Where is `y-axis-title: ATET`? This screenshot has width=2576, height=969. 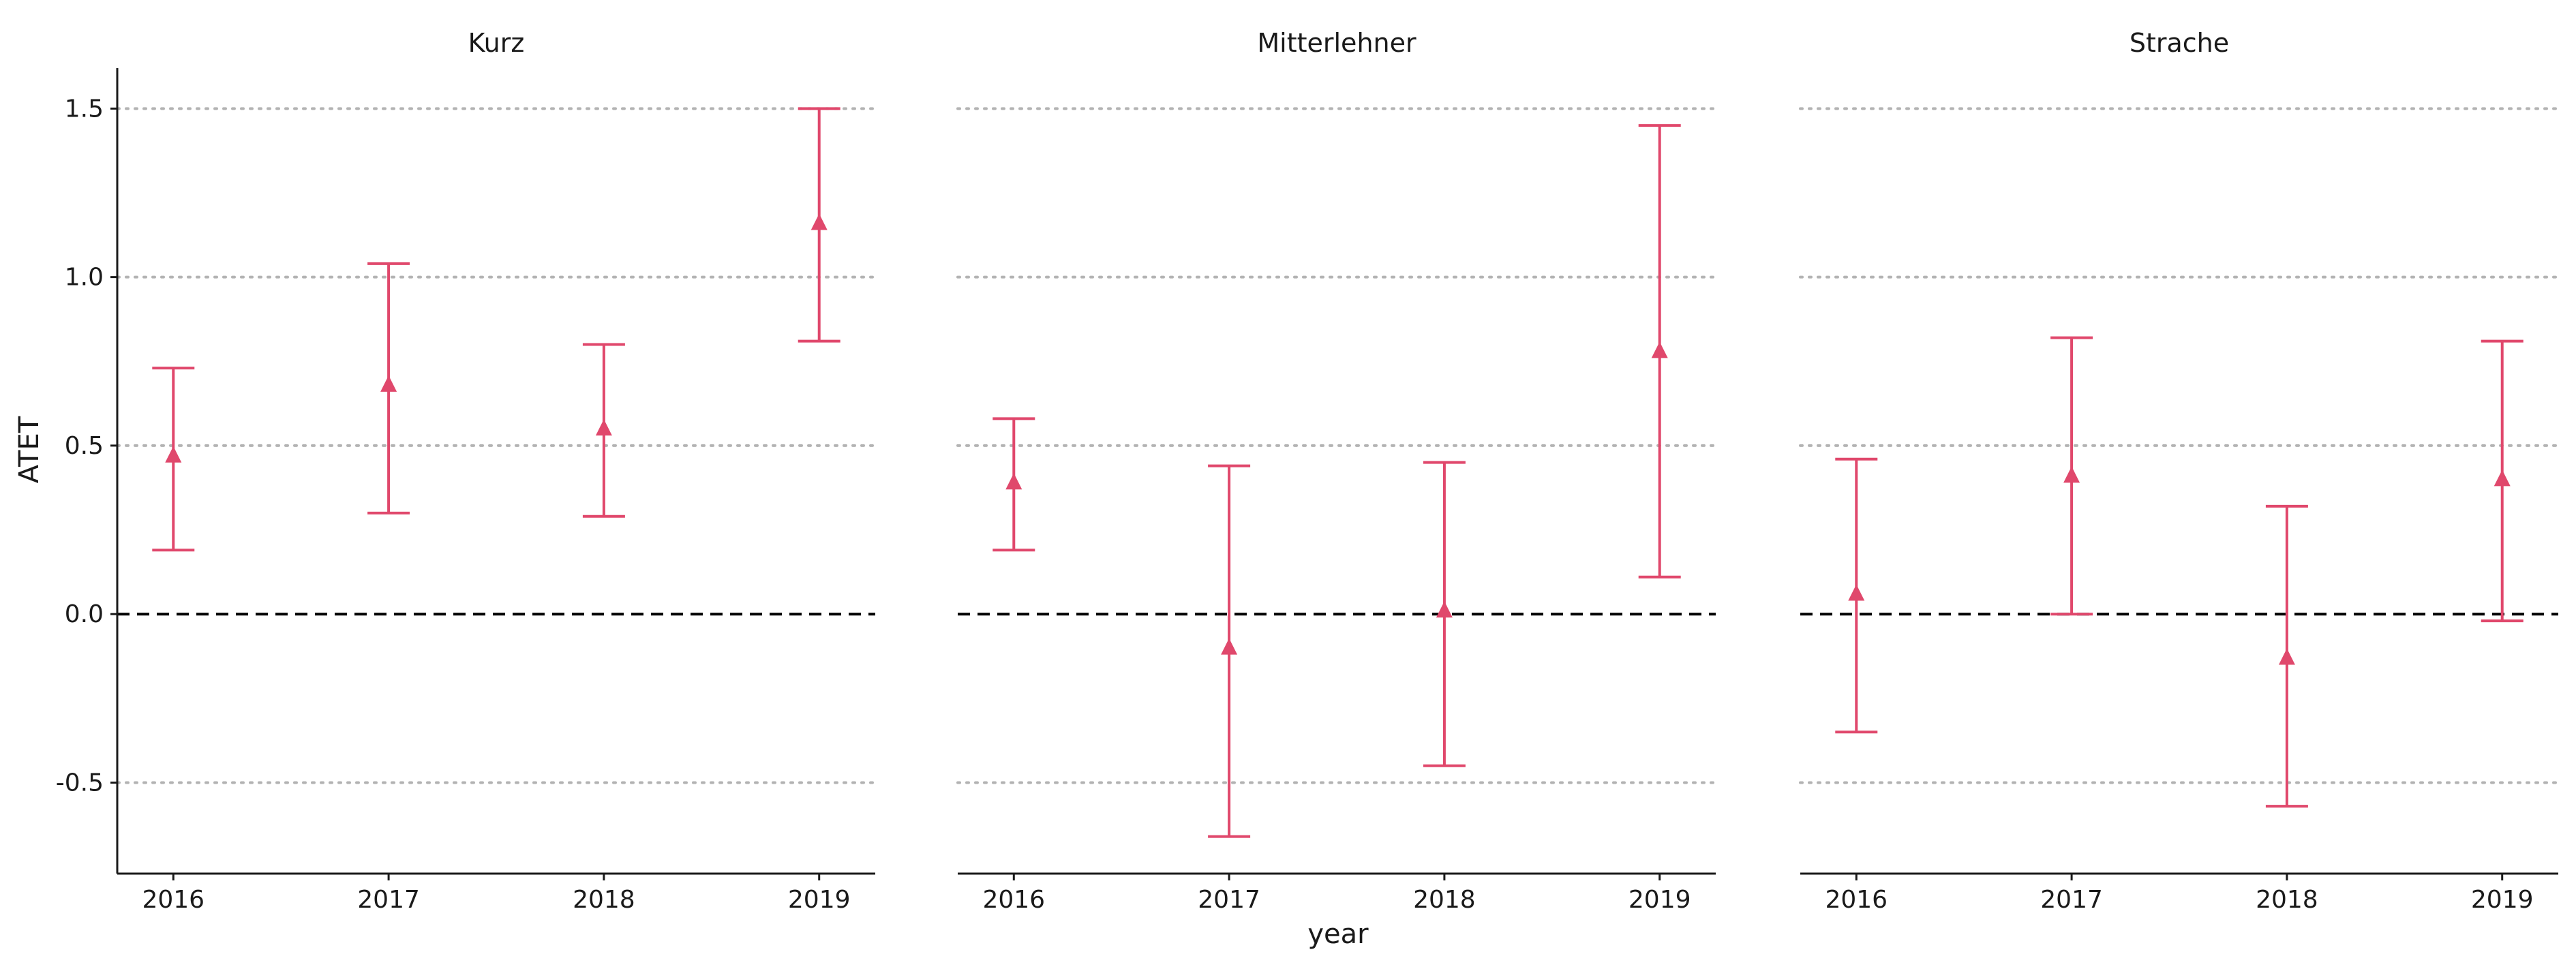
y-axis-title: ATET is located at coordinates (30, 450).